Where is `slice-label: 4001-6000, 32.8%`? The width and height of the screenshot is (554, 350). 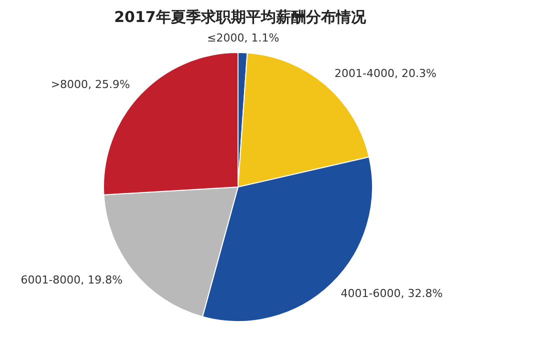
slice-label: 4001-6000, 32.8% is located at coordinates (391, 293).